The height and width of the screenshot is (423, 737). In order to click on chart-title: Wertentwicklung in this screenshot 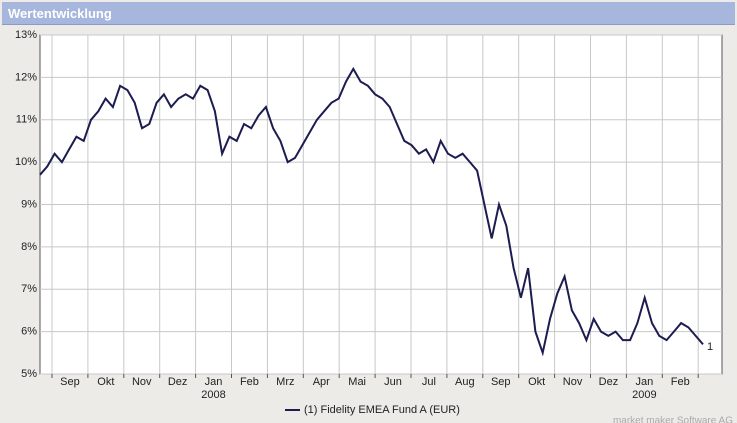, I will do `click(60, 13)`.